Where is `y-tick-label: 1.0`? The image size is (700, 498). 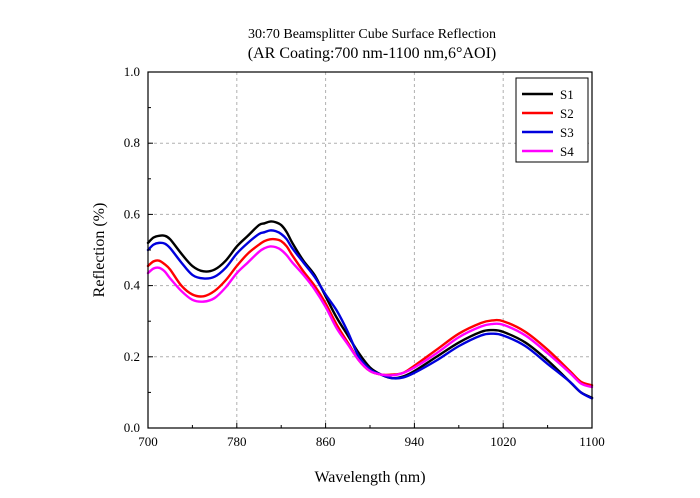 y-tick-label: 1.0 is located at coordinates (132, 71).